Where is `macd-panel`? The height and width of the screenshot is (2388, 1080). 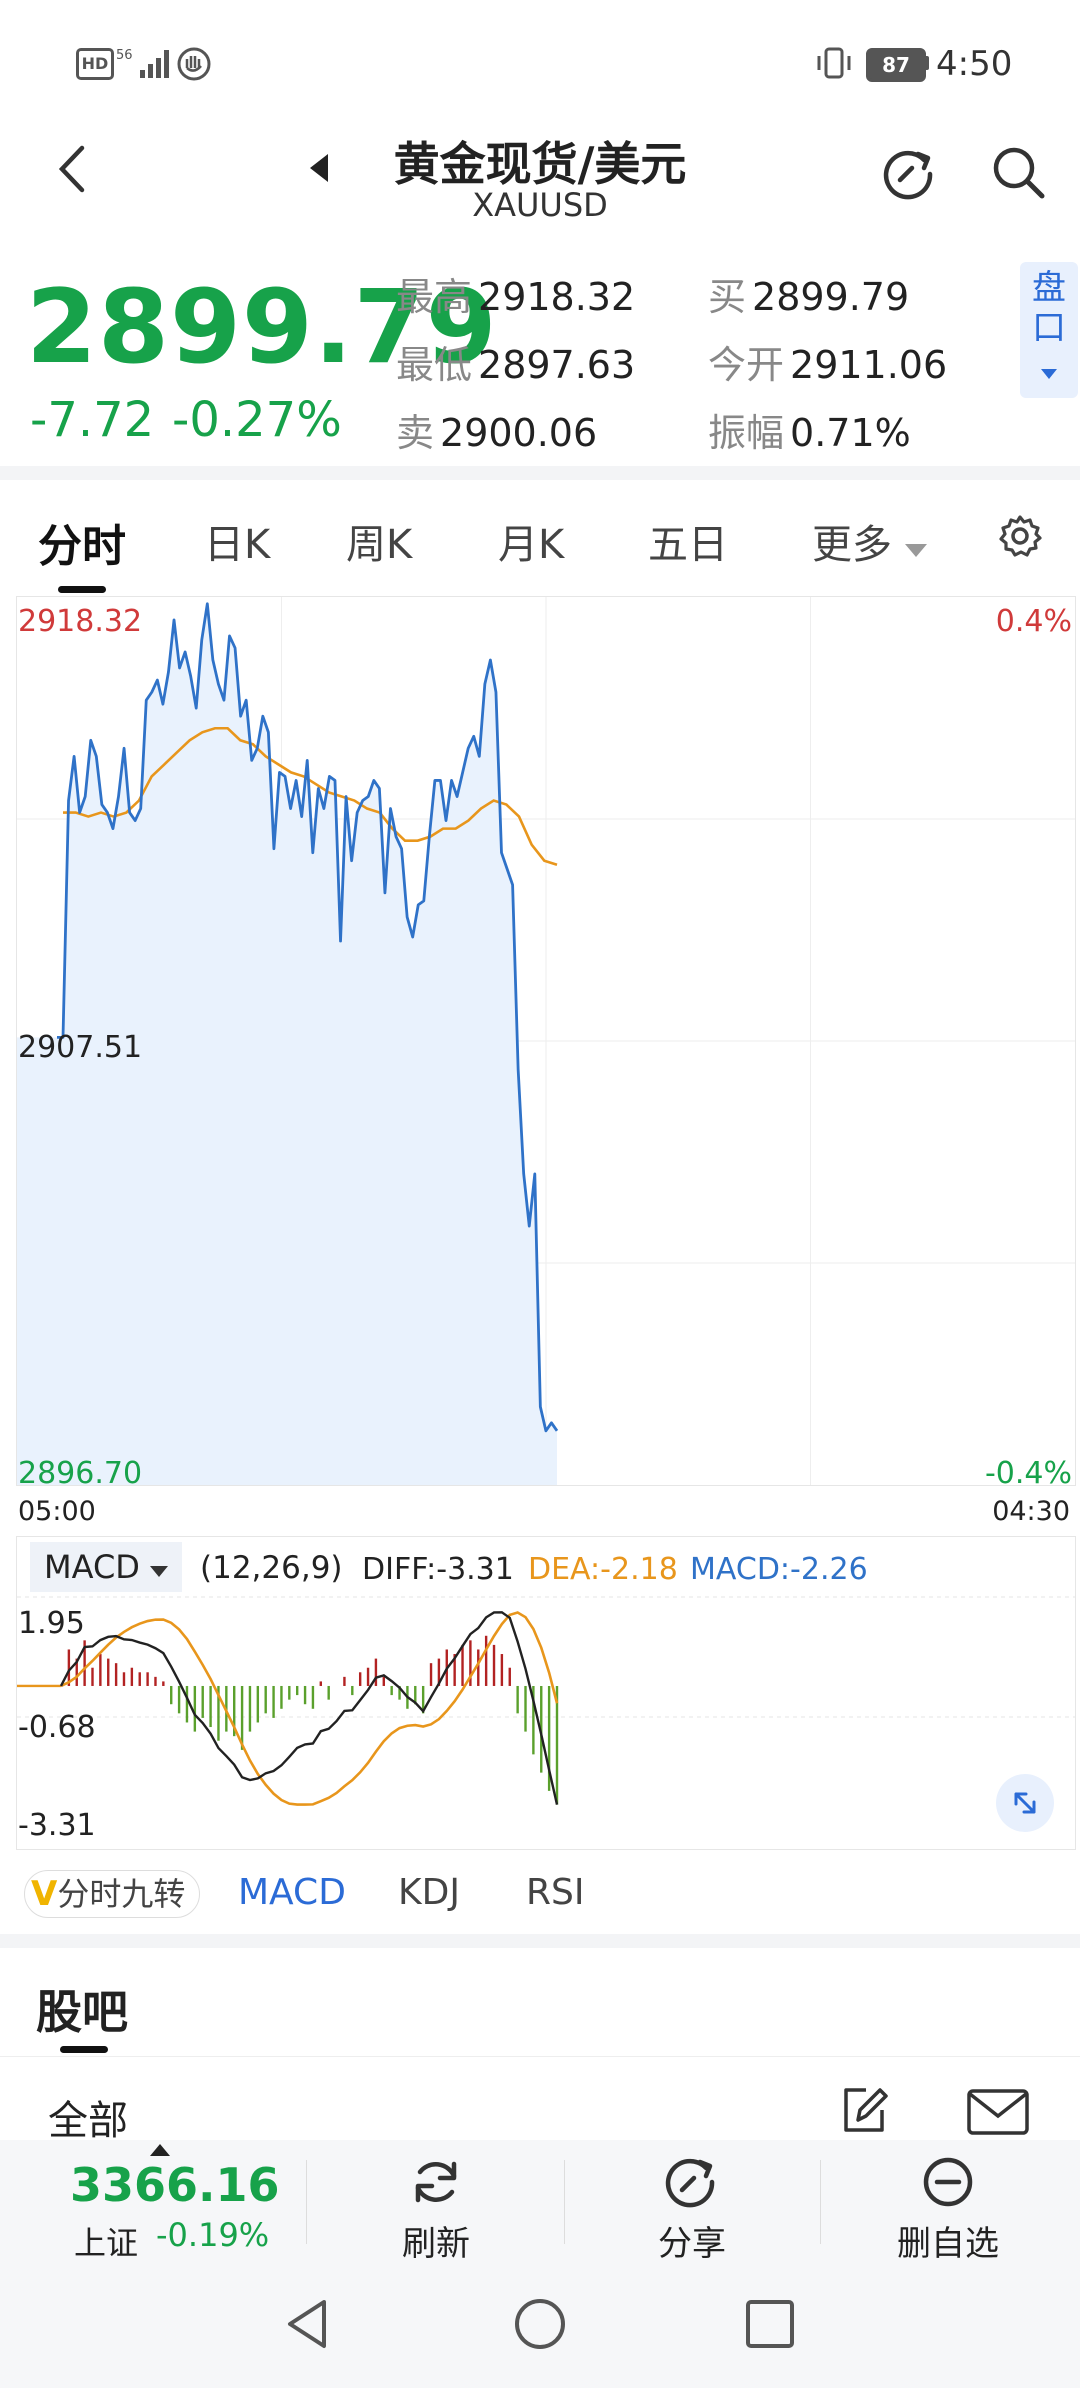
macd-panel is located at coordinates (546, 1693).